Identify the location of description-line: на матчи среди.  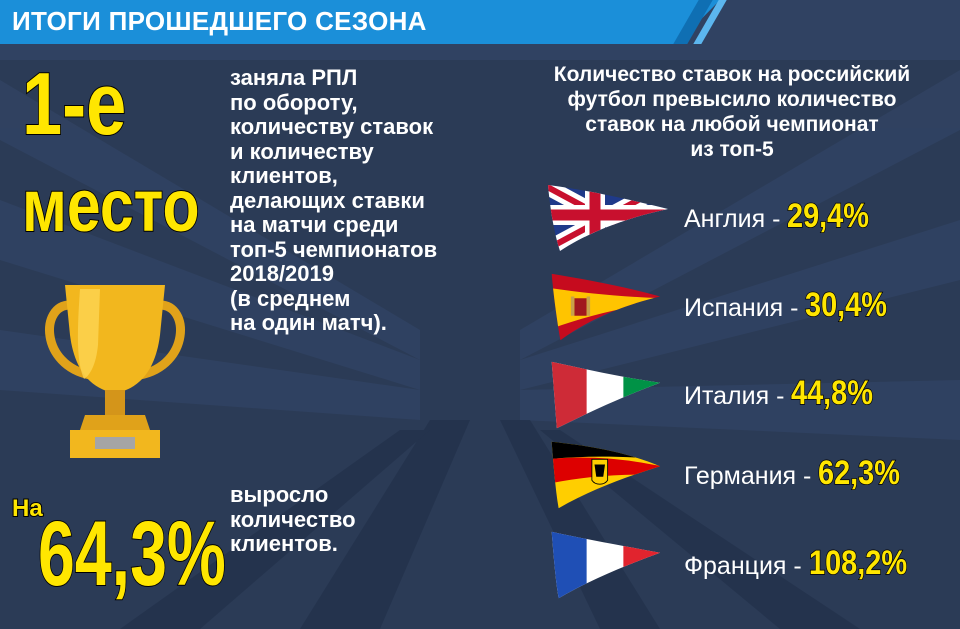
(314, 224).